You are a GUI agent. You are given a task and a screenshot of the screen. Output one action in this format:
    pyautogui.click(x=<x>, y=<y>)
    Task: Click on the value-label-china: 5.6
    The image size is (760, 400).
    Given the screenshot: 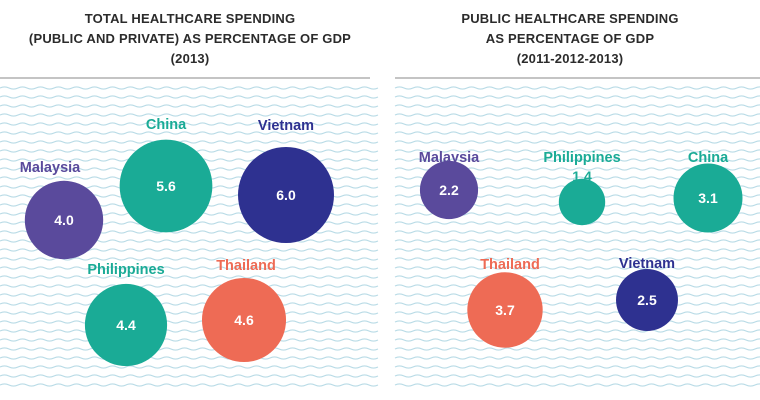 What is the action you would take?
    pyautogui.click(x=166, y=186)
    